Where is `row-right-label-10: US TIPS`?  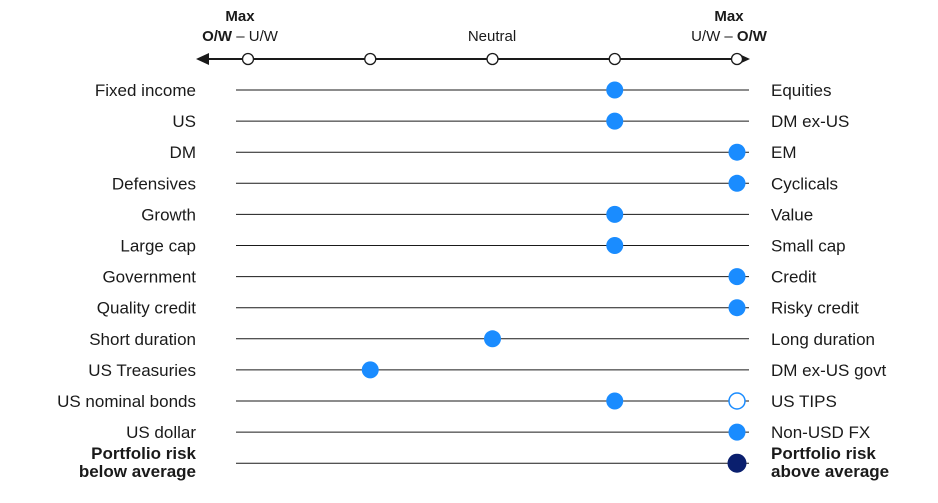 row-right-label-10: US TIPS is located at coordinates (804, 401).